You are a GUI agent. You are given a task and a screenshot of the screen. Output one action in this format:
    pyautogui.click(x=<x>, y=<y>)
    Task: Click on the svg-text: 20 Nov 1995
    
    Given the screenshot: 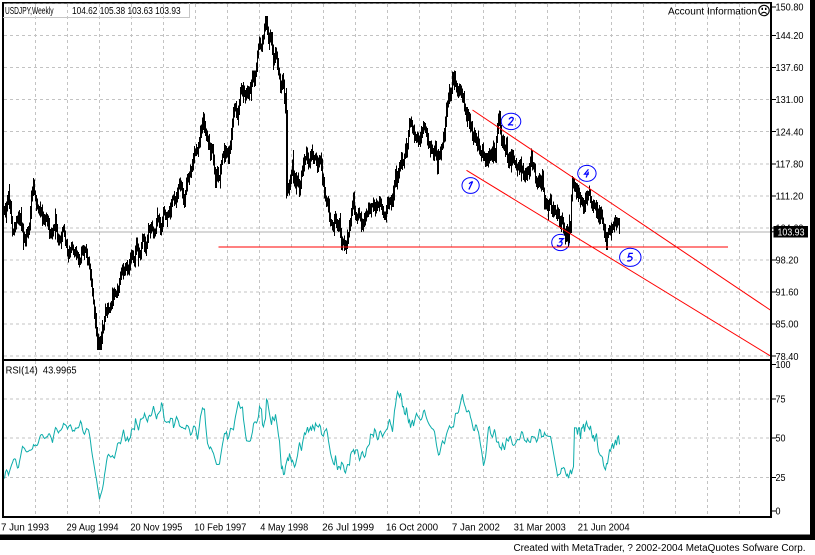 What is the action you would take?
    pyautogui.click(x=156, y=528)
    